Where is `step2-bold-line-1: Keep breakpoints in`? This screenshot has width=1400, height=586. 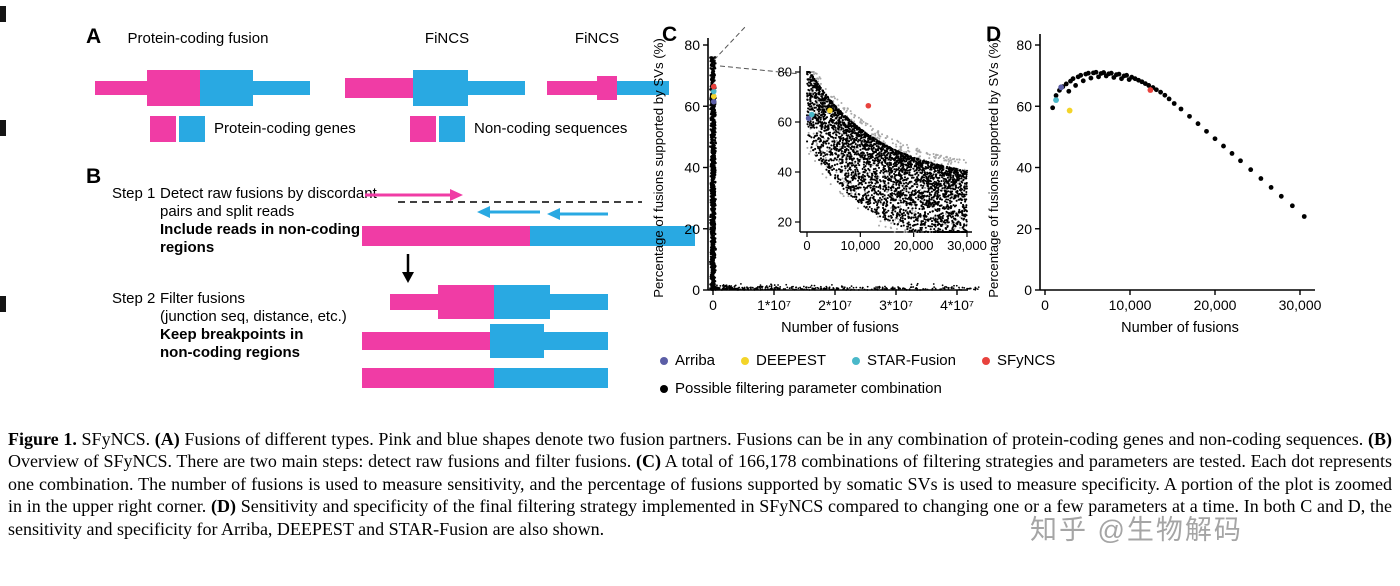
step2-bold-line-1: Keep breakpoints in is located at coordinates (232, 334).